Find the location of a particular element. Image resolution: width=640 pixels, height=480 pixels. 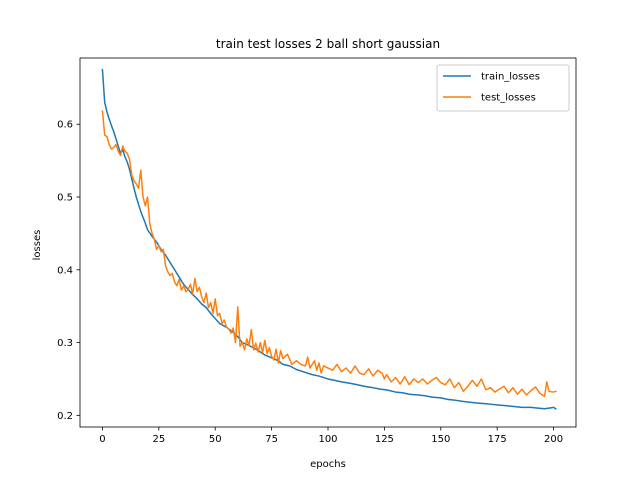

y-tick-label: 0.4 is located at coordinates (65, 270).